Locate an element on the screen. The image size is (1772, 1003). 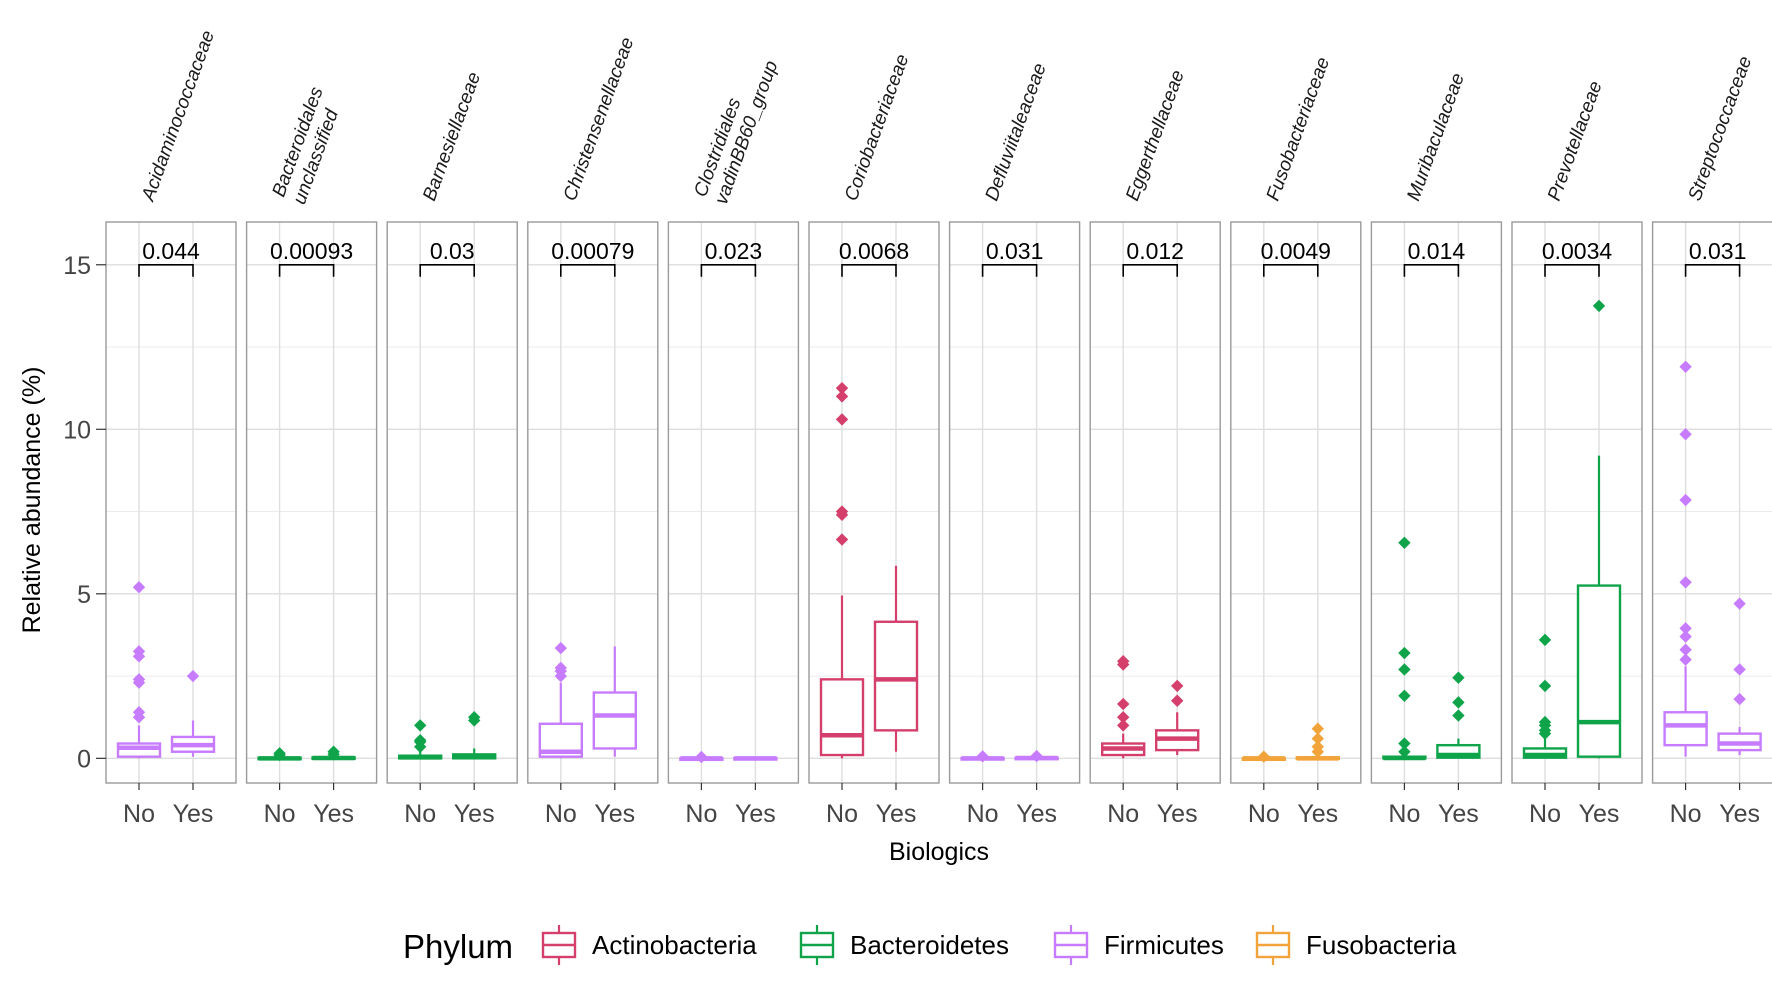
p-value-label: 0.00079 is located at coordinates (592, 251).